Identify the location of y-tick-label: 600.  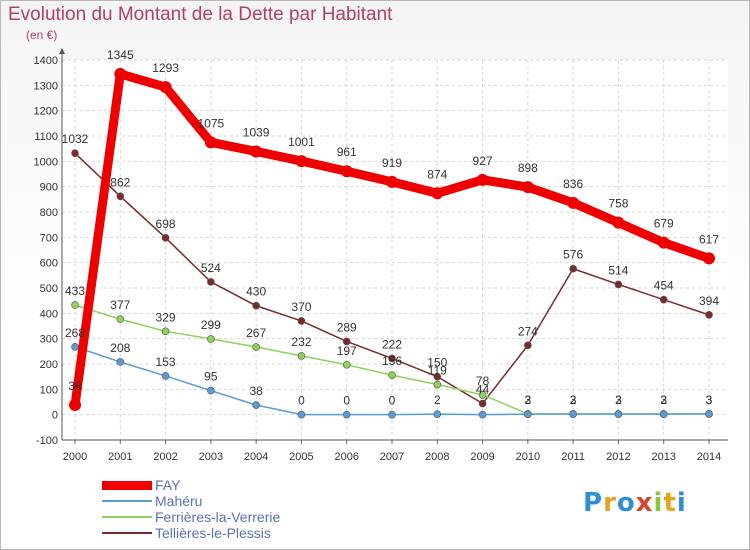
(49, 264).